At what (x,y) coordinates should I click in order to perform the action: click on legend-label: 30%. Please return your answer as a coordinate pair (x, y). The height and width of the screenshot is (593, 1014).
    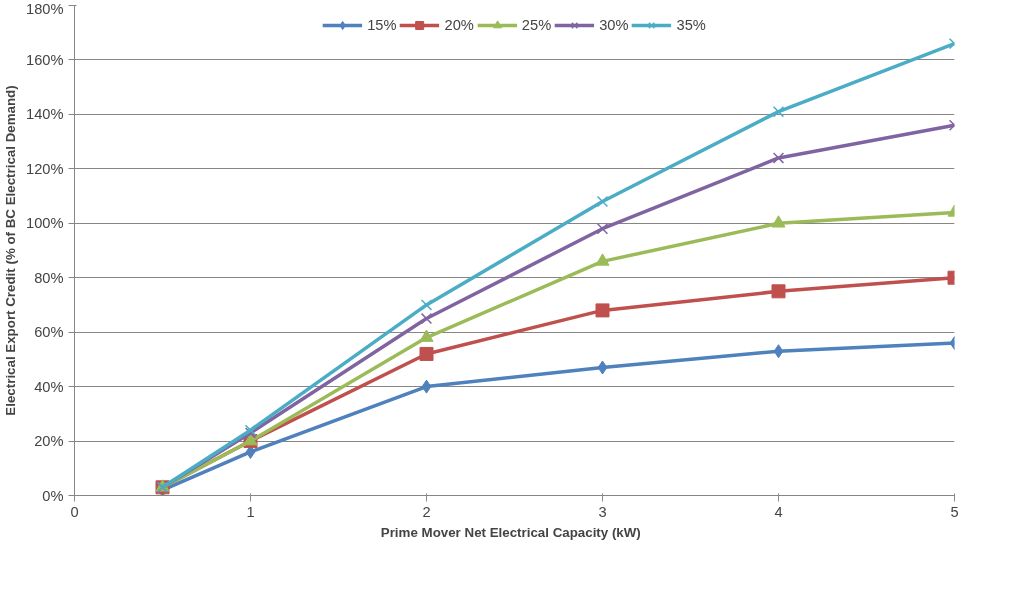
    Looking at the image, I should click on (614, 25).